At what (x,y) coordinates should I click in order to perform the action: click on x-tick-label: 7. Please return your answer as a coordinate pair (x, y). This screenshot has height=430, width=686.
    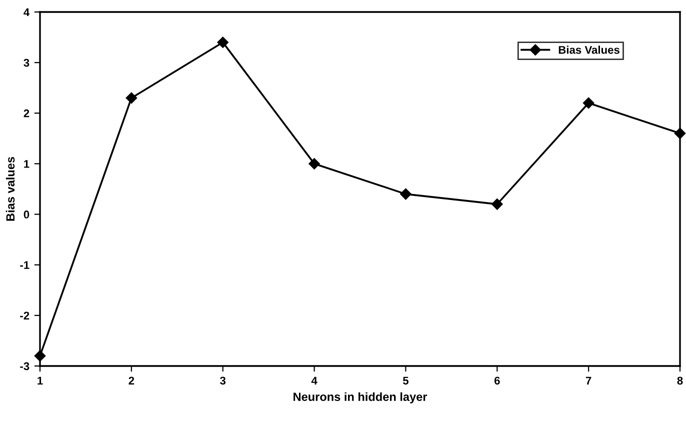
    Looking at the image, I should click on (589, 380).